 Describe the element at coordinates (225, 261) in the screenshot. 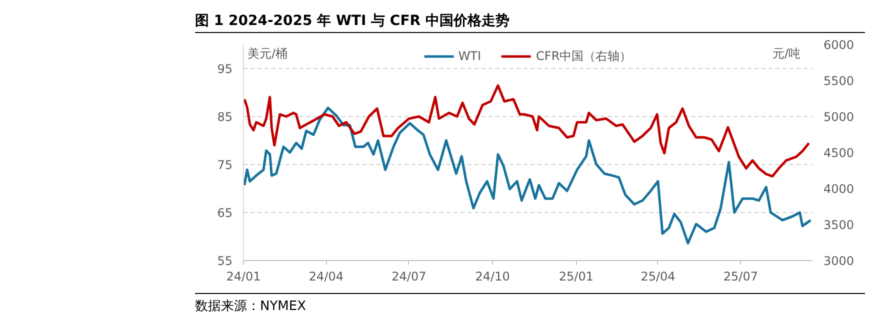

I see `y-tick-label: 55` at that location.